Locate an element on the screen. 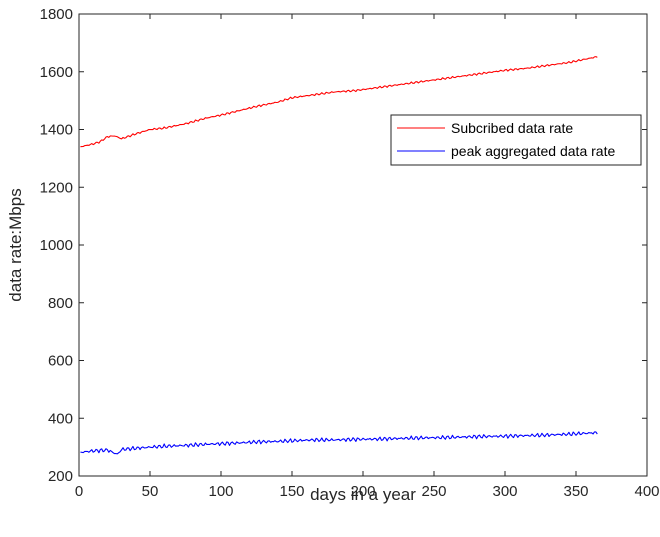  y-tick-label: 800 is located at coordinates (60, 303).